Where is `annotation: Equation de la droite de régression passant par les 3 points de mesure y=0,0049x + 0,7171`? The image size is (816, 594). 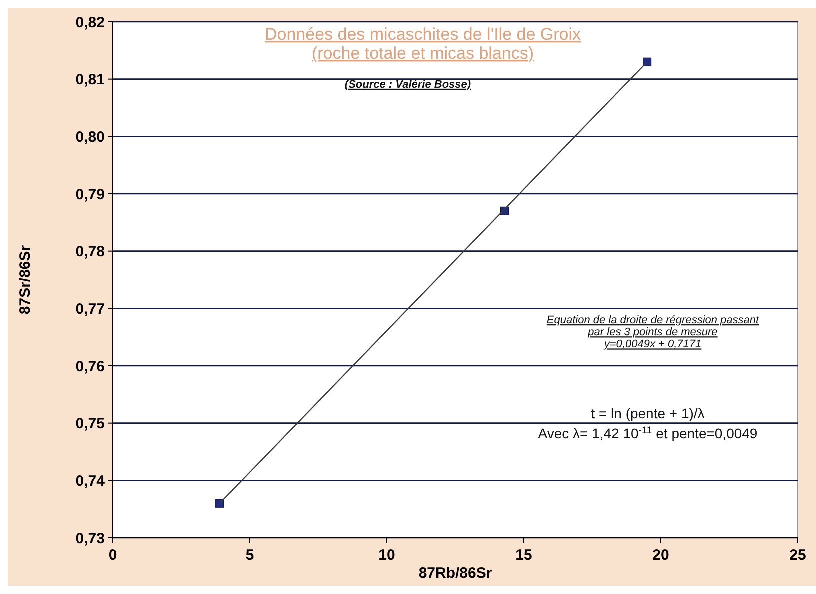
annotation: Equation de la droite de régression passant par les 3 points de mesure y=0,0049x + 0,7171 is located at coordinates (653, 332).